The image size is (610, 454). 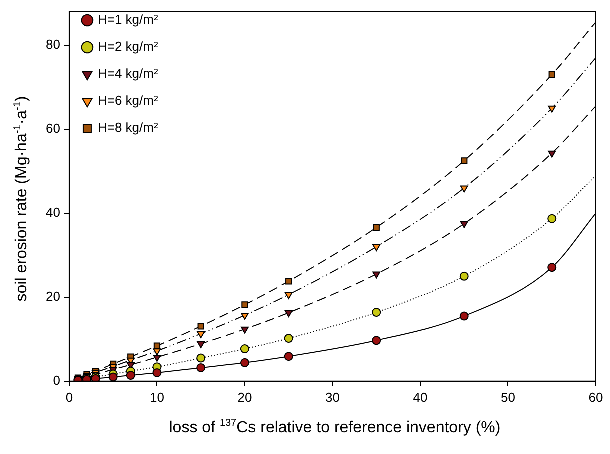 I want to click on x-tick-label: 40, so click(x=420, y=397).